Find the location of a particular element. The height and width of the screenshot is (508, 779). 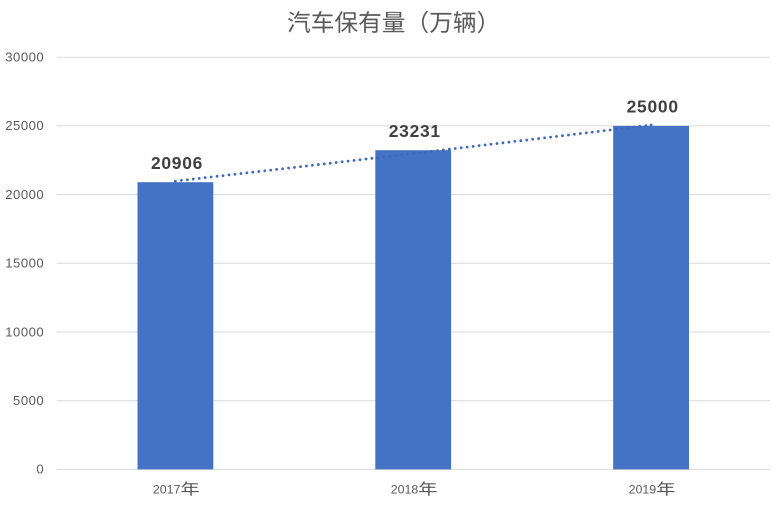

svg-text: 5000 is located at coordinates (28, 400).